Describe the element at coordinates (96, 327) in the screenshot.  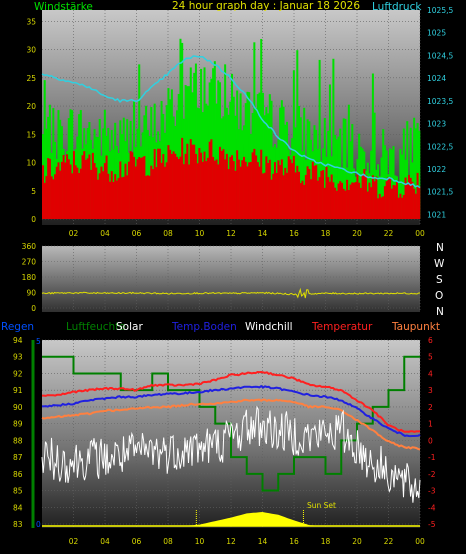
I see `legend-luftfeuchte: Luftfeuchte` at that location.